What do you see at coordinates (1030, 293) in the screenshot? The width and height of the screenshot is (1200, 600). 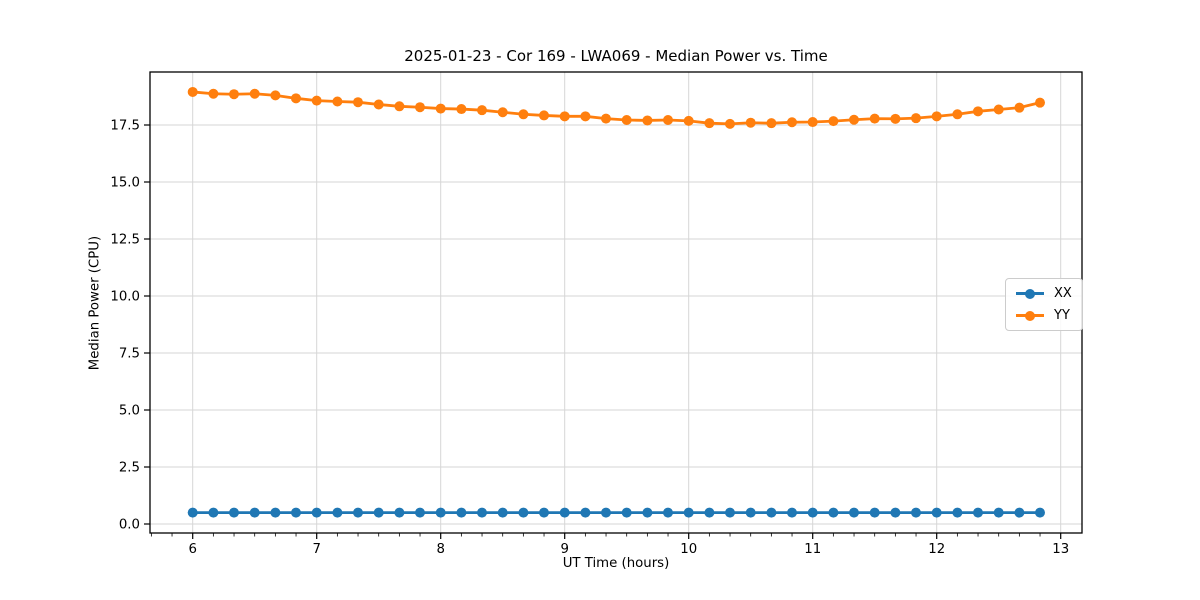 I see `legend-line-marker-xx` at bounding box center [1030, 293].